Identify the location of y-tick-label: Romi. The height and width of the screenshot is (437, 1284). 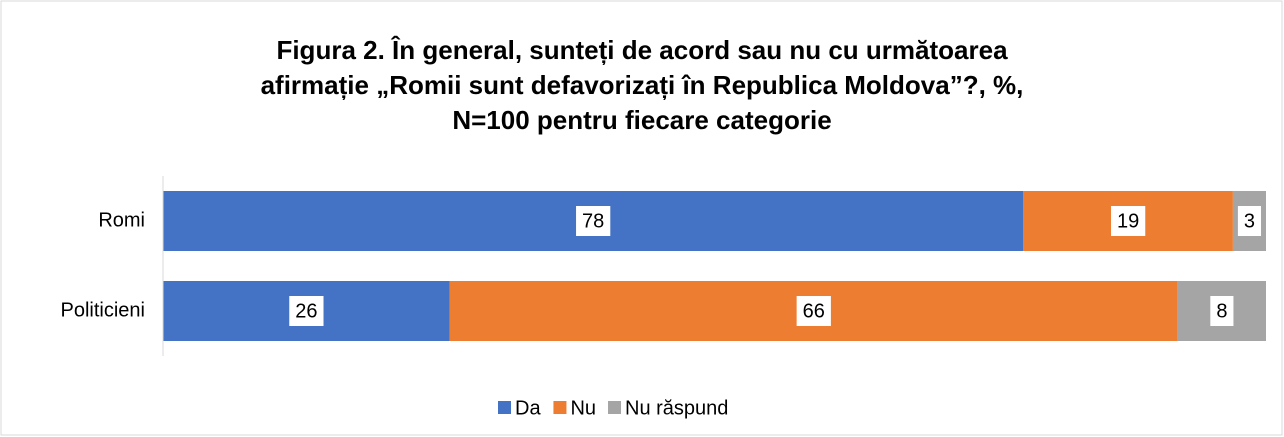
(121, 220).